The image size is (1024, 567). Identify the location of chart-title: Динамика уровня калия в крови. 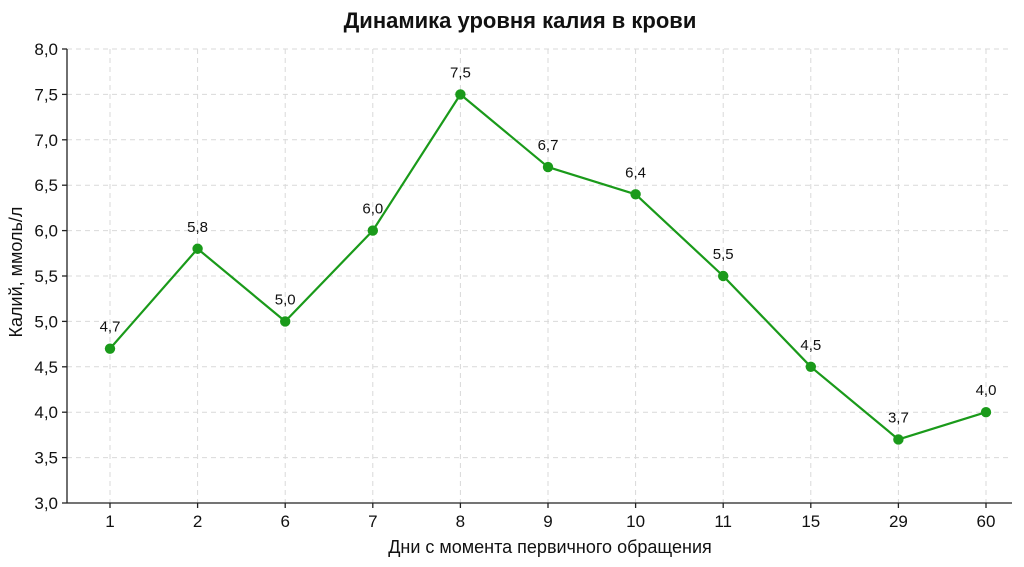
(520, 20).